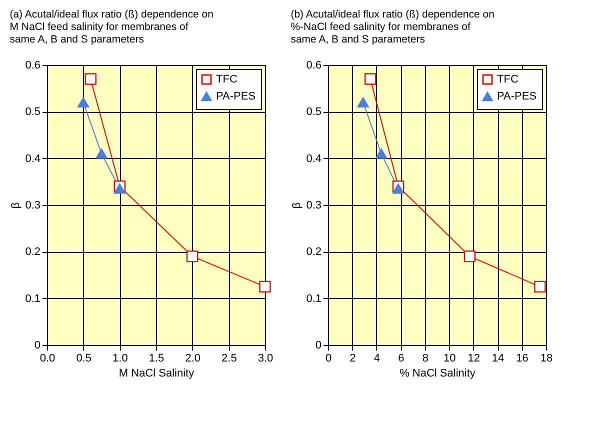  What do you see at coordinates (546, 358) in the screenshot?
I see `x-tick-label: 18` at bounding box center [546, 358].